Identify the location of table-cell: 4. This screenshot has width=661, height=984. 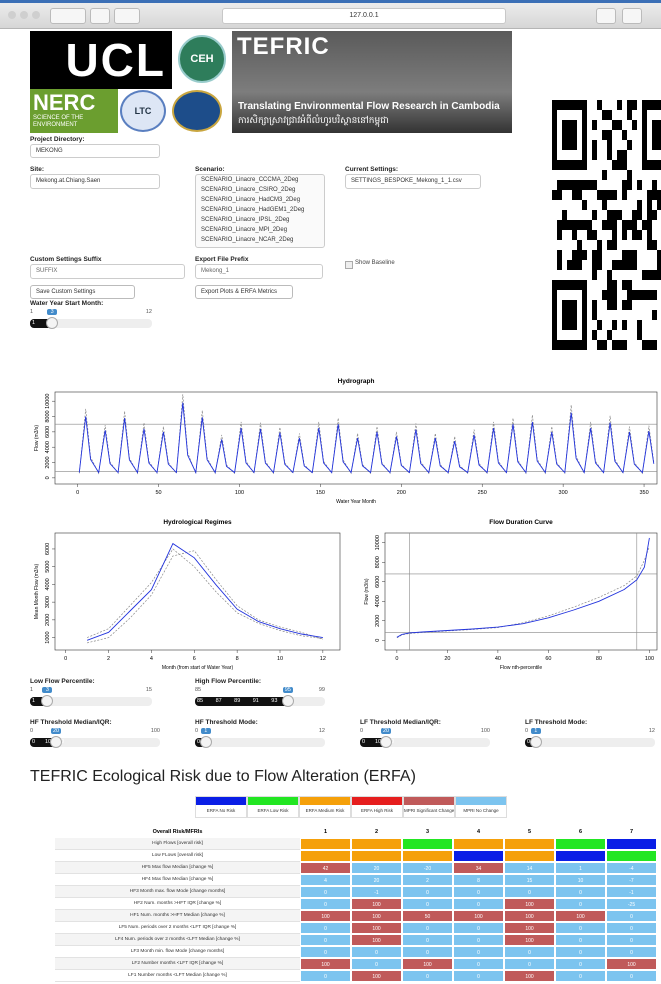
(325, 880).